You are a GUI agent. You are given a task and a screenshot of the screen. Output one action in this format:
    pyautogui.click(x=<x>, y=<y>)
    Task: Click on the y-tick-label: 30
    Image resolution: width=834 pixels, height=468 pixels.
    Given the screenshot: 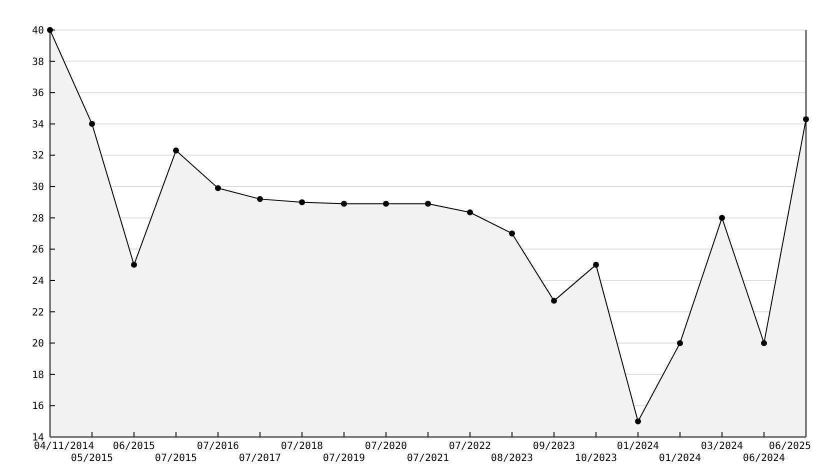 What is the action you would take?
    pyautogui.click(x=38, y=188)
    